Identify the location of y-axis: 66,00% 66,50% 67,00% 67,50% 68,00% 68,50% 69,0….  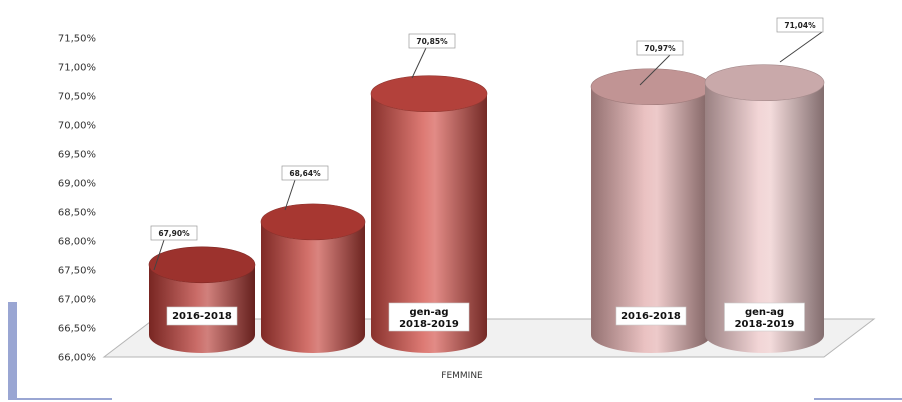
(77, 199).